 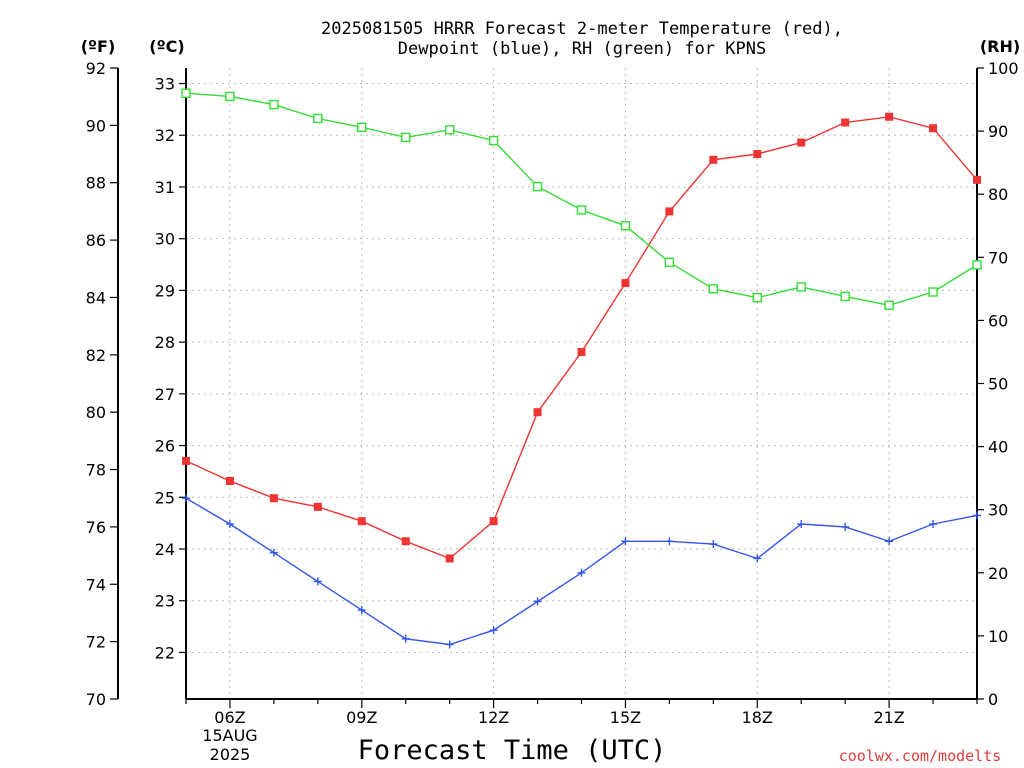 I want to click on tick-label-f-90: 90, so click(x=96, y=125).